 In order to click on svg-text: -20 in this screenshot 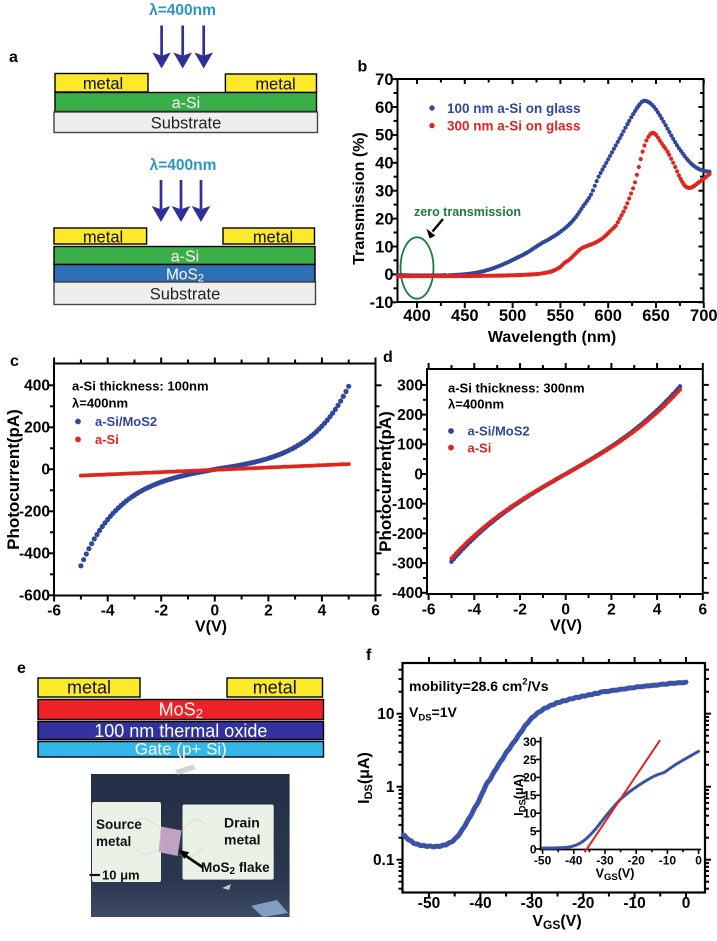, I will do `click(583, 903)`.